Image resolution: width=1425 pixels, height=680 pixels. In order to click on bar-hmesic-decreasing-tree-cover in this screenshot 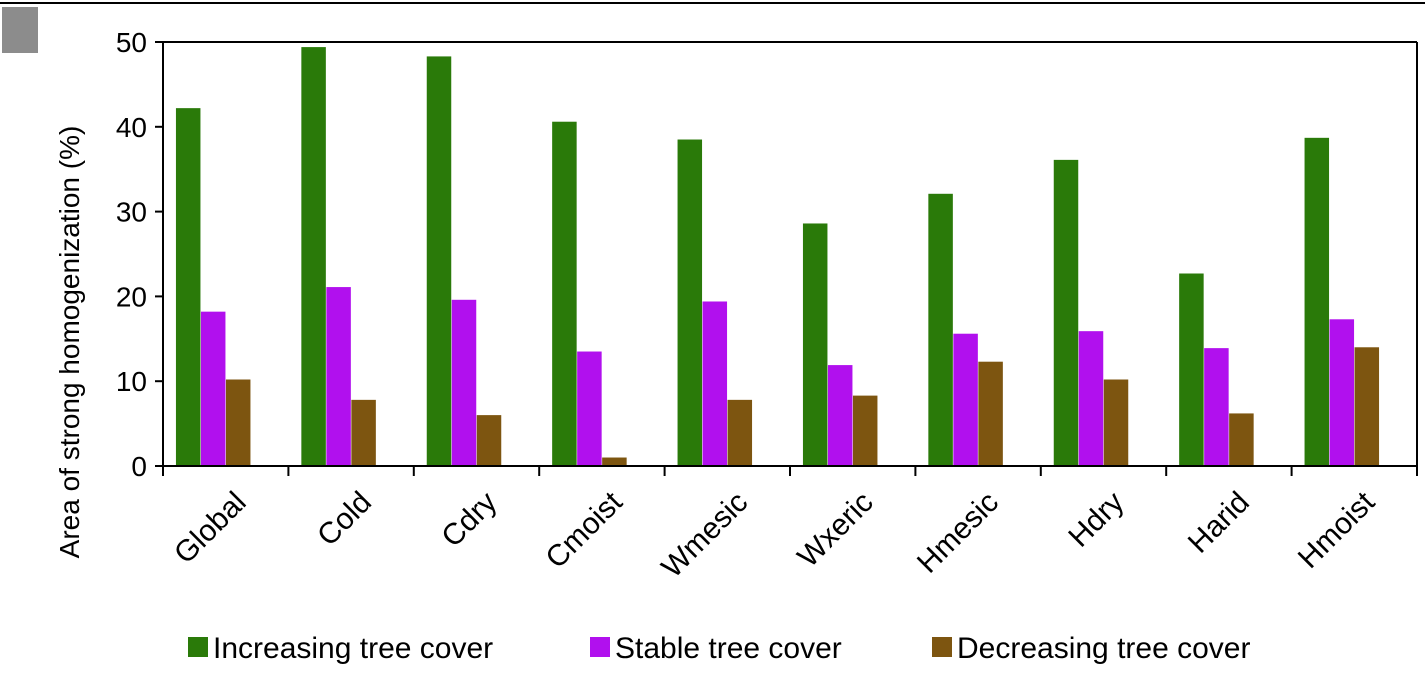, I will do `click(990, 413)`.